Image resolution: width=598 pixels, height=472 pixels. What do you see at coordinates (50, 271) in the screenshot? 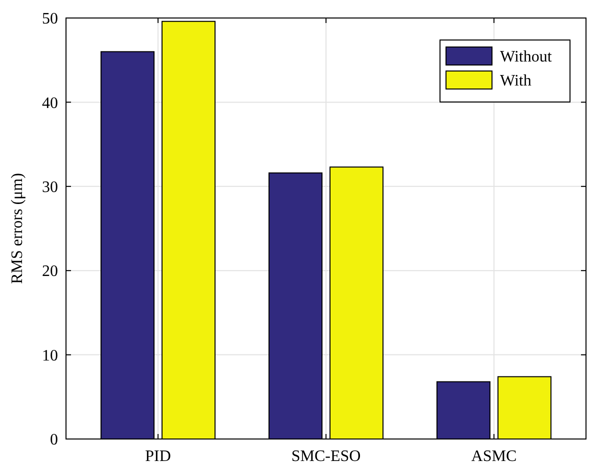
I see `y-tick-label: 20` at bounding box center [50, 271].